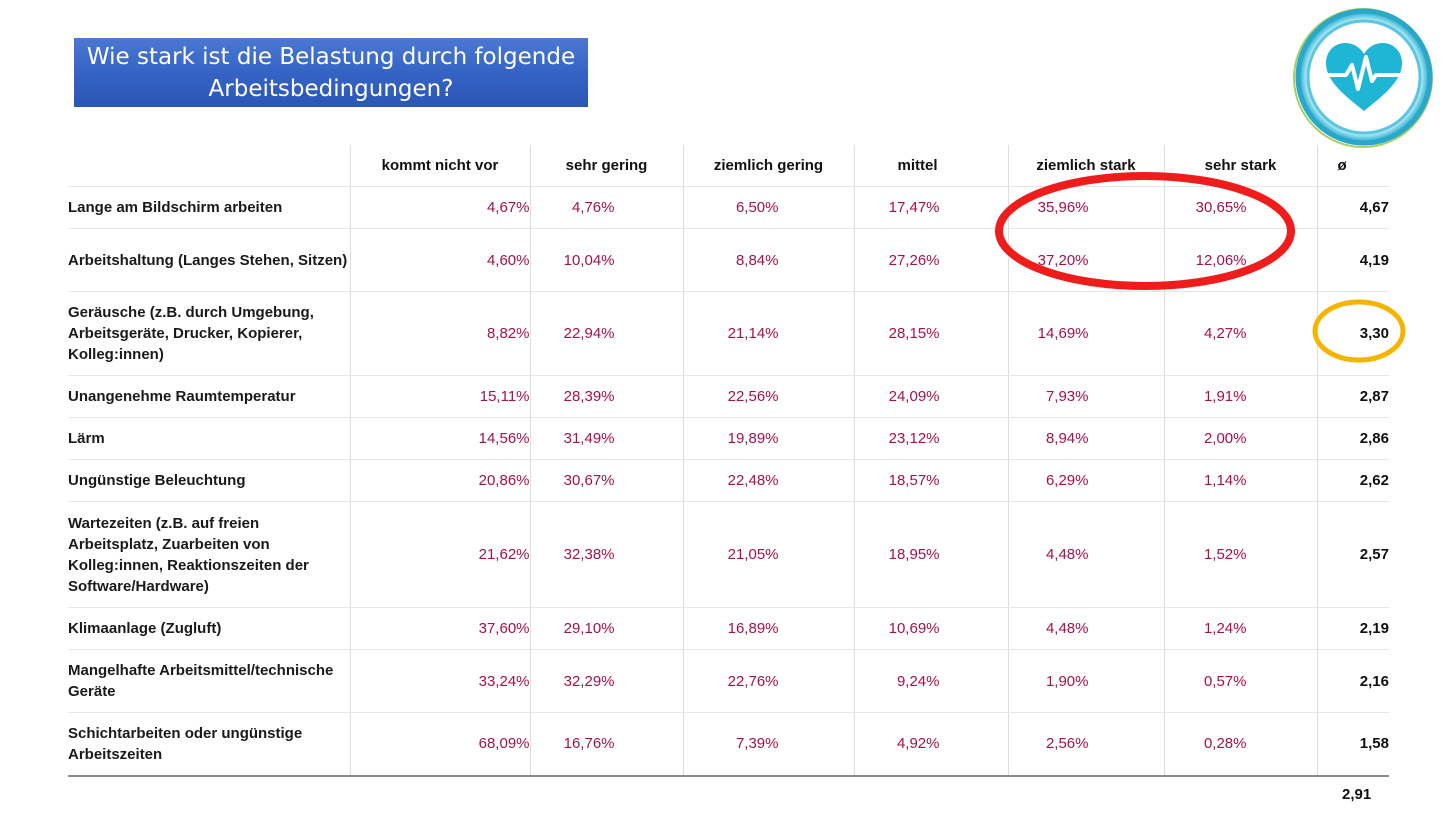  What do you see at coordinates (1085, 438) in the screenshot?
I see `cell-ziemlich-stark: 8,94%` at bounding box center [1085, 438].